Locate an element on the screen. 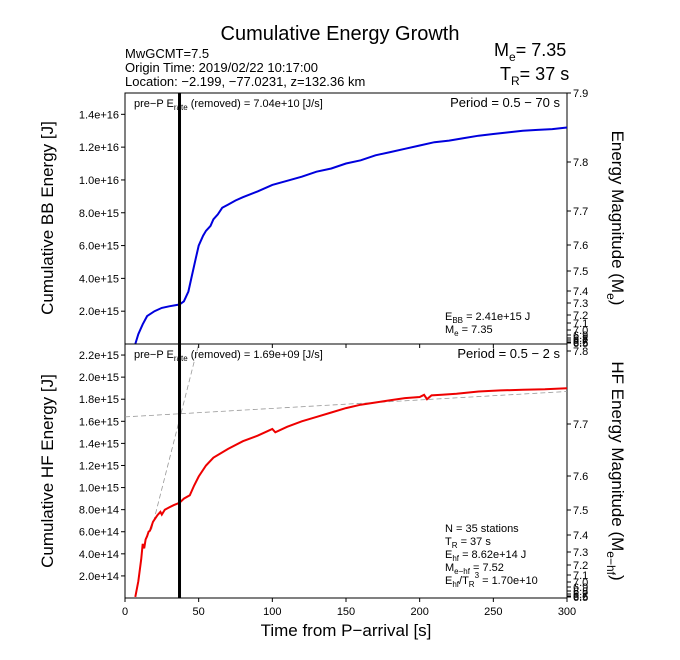 The height and width of the screenshot is (660, 680). x-tick-label: 250 is located at coordinates (493, 612).